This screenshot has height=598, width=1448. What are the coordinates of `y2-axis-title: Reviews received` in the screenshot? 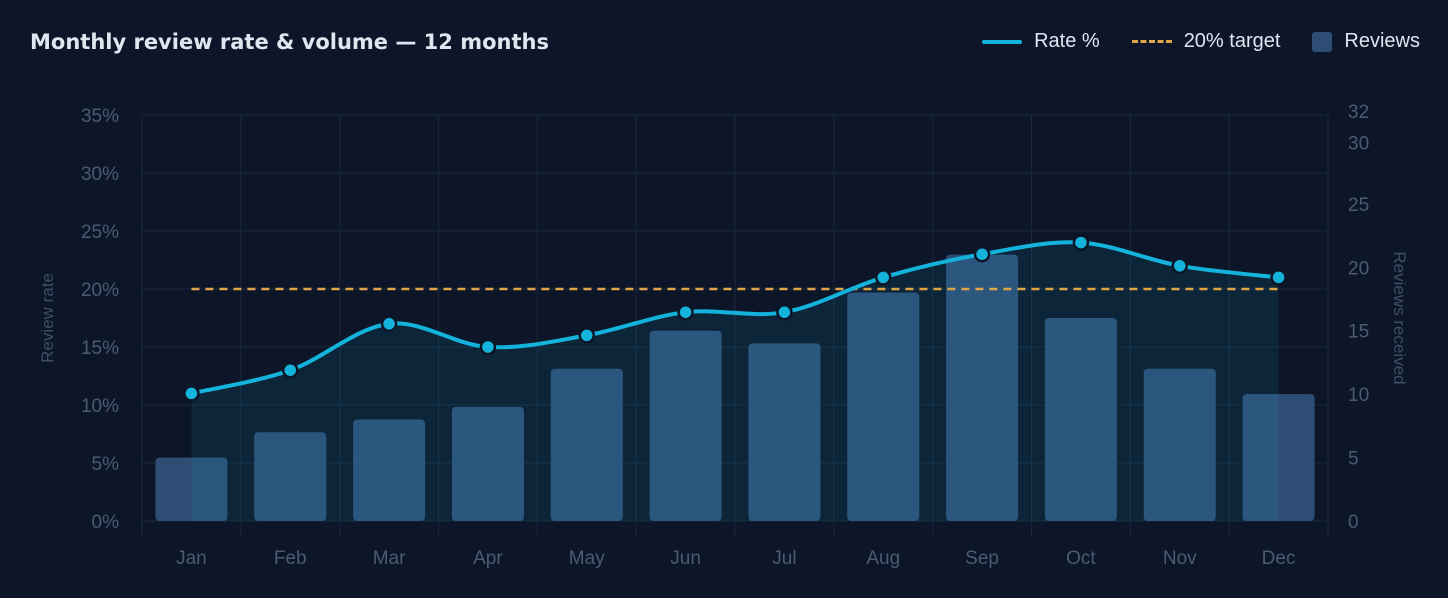 It's located at (1399, 317).